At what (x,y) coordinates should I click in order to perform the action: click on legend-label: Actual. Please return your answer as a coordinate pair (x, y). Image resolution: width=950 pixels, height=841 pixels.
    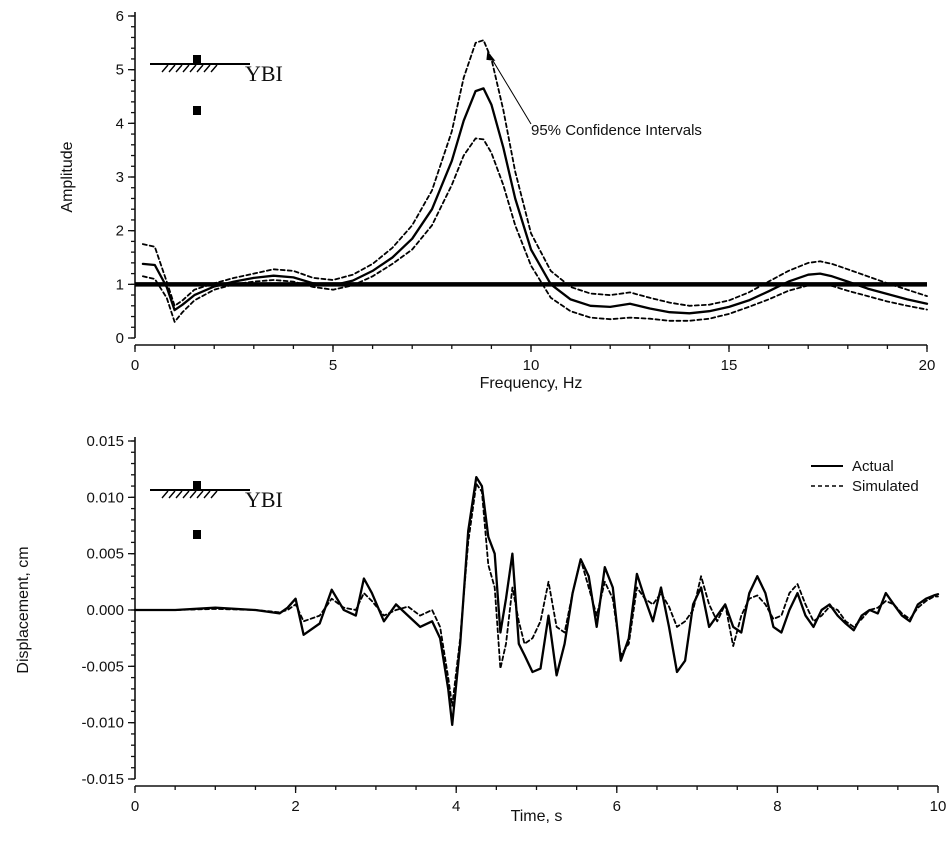
    Looking at the image, I should click on (873, 466).